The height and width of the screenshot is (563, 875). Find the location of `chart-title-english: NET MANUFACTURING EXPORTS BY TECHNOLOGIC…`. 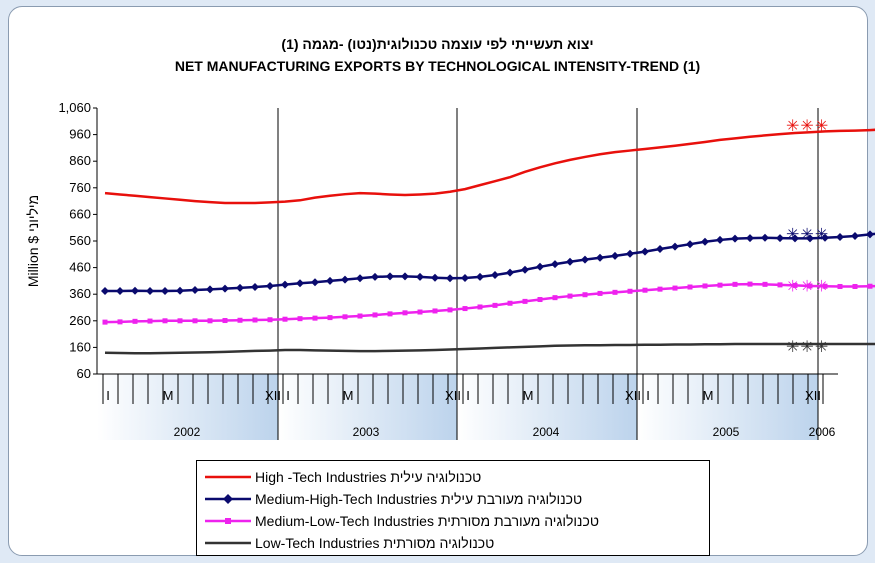

chart-title-english: NET MANUFACTURING EXPORTS BY TECHNOLOGIC… is located at coordinates (437, 66).